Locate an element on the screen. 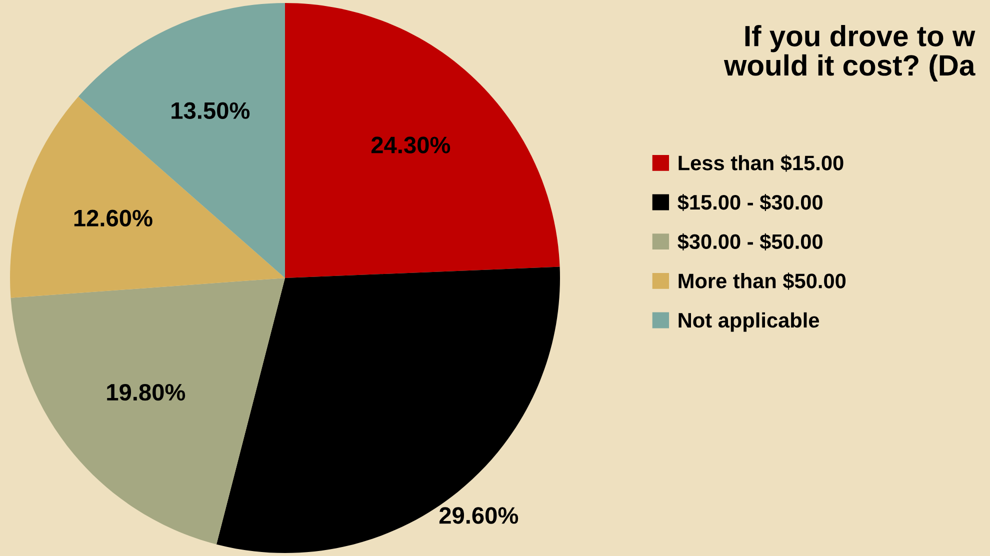 Image resolution: width=990 pixels, height=556 pixels. data-label: 29.60% is located at coordinates (478, 515).